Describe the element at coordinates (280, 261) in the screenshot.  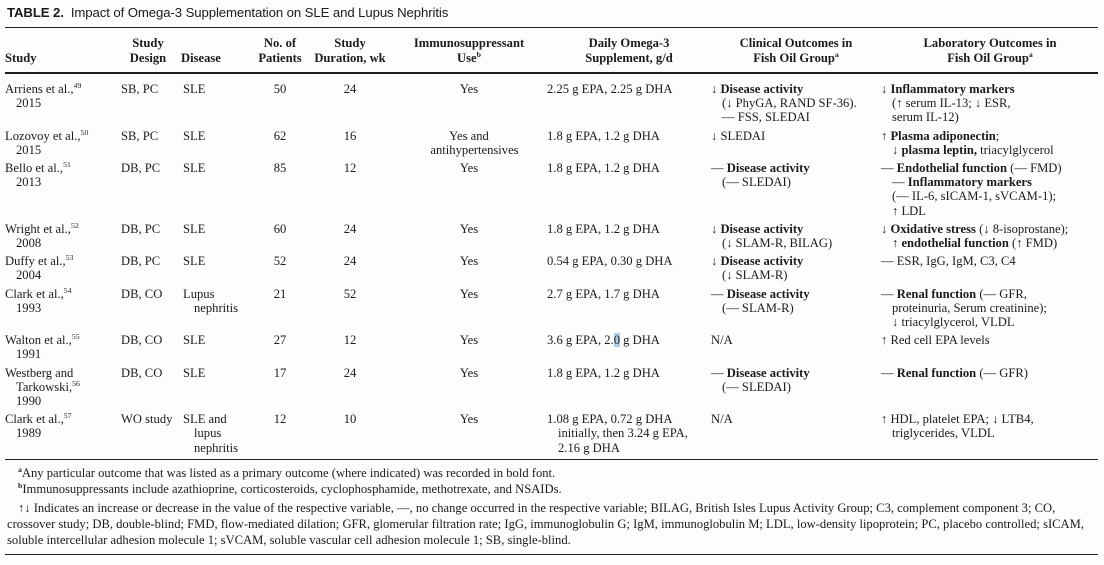
I see `cell-patients: 52` at that location.